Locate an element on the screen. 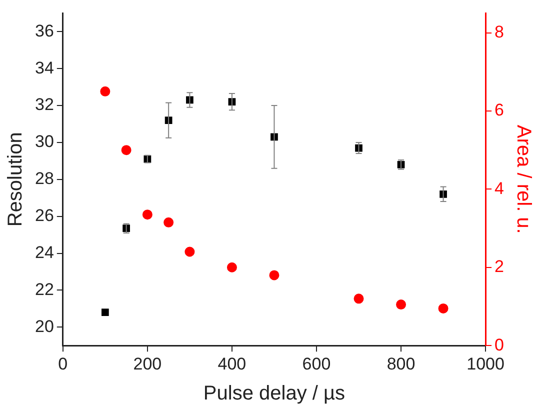  y2-tick-label: 2 is located at coordinates (499, 266).